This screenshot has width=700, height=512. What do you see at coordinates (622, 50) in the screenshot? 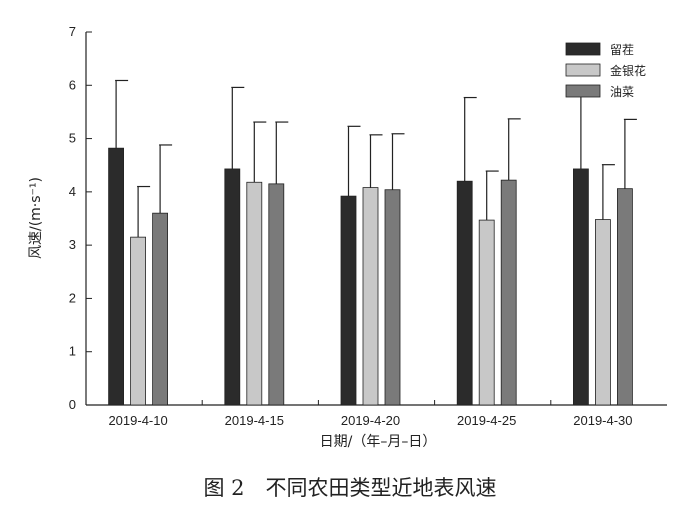
I see `legend-label: 留茬` at bounding box center [622, 50].